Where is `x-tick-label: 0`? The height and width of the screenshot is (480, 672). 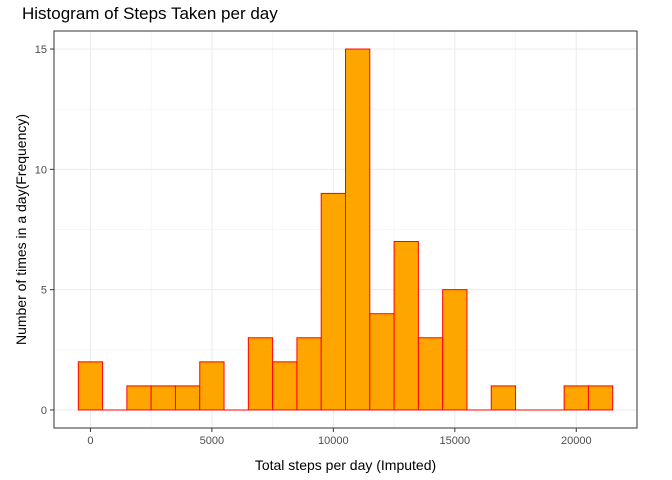 x-tick-label: 0 is located at coordinates (90, 441).